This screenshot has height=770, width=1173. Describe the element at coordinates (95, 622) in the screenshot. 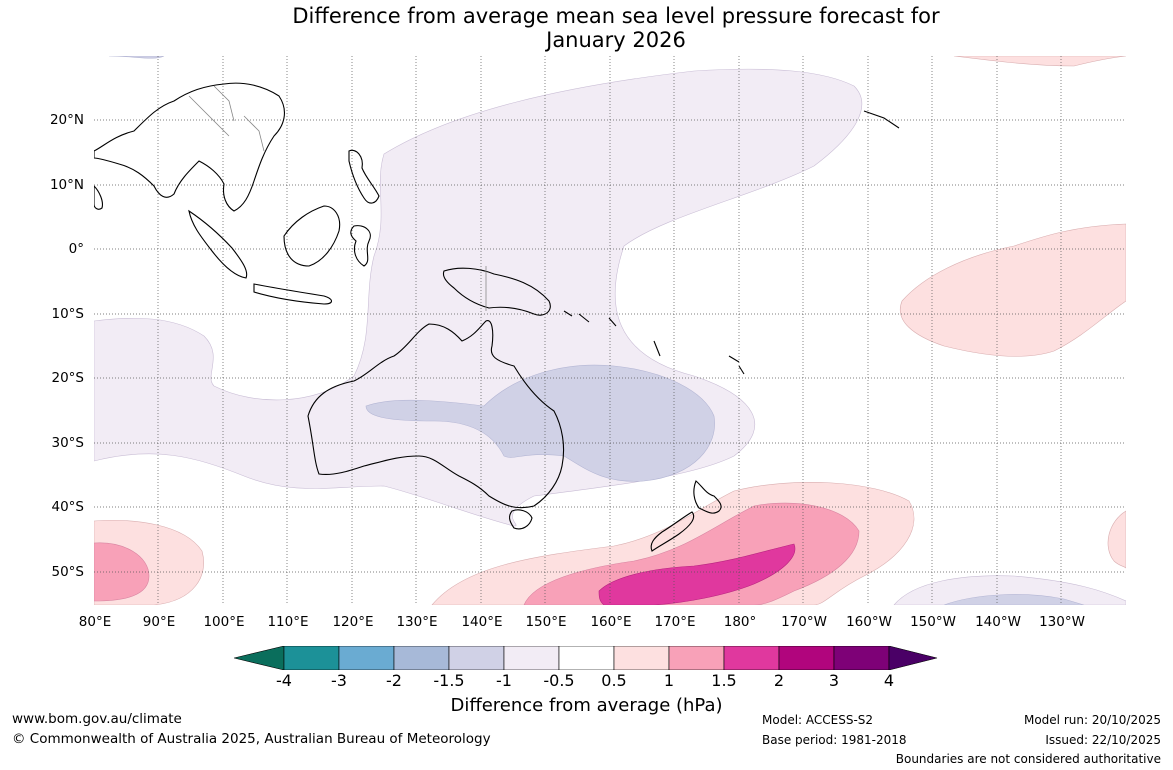

I see `lon-label: 80°E` at that location.